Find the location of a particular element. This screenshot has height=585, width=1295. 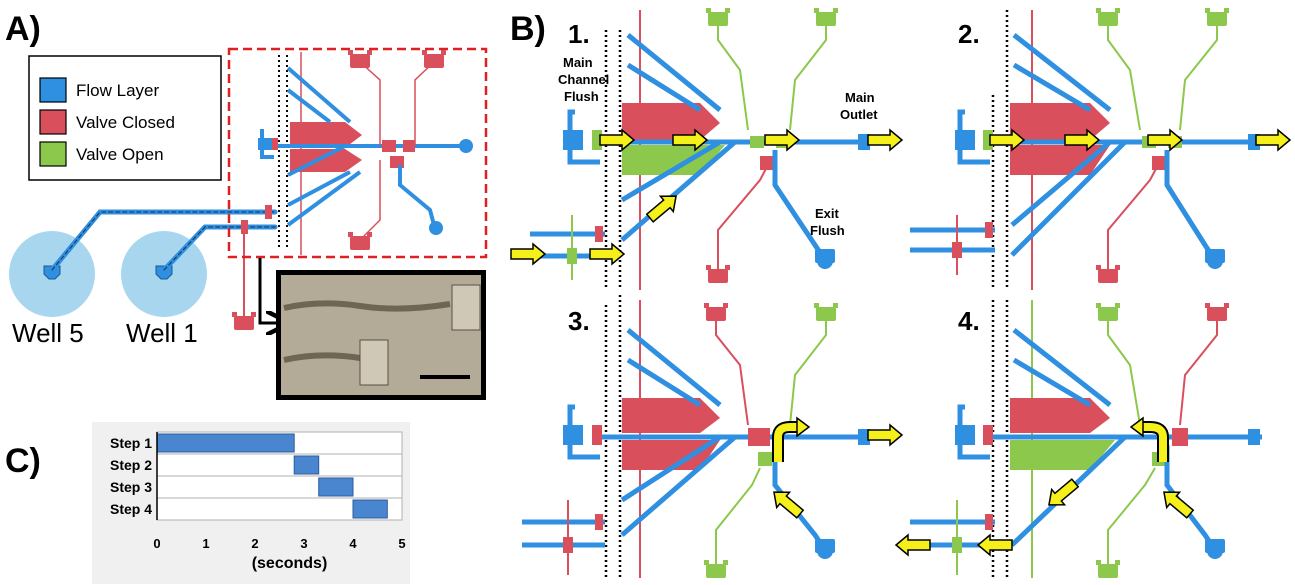

legend-label-open: Valve Open is located at coordinates (120, 154).